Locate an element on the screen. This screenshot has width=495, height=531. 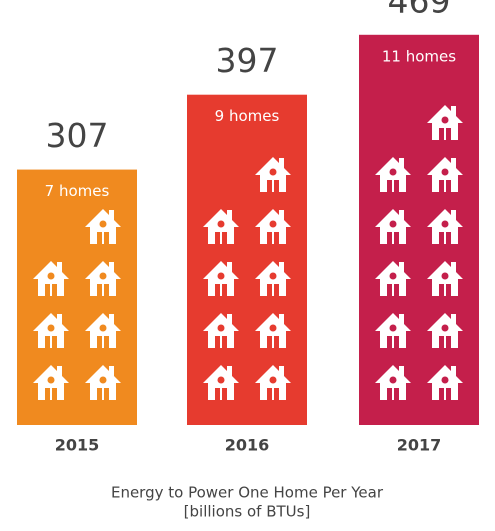
bar is located at coordinates (77, 297).